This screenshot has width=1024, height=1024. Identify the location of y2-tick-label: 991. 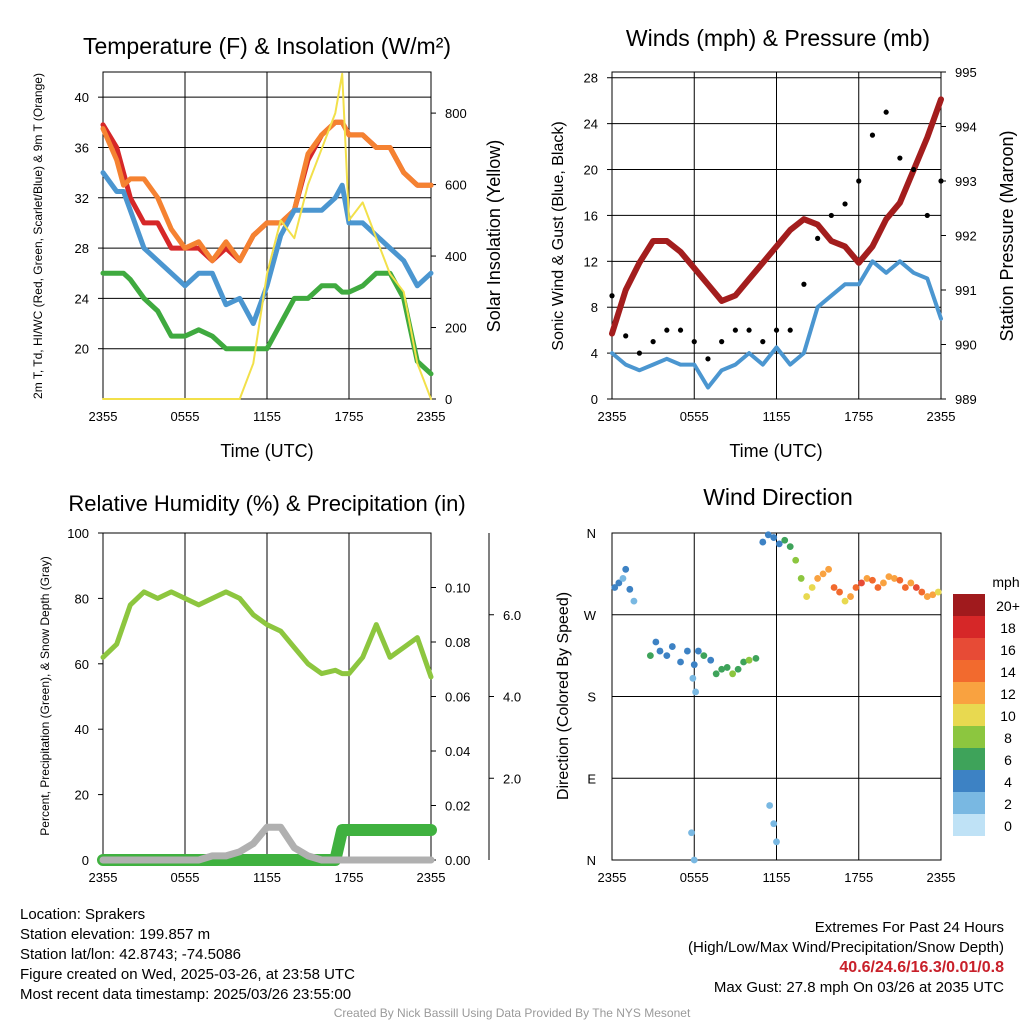
(966, 290).